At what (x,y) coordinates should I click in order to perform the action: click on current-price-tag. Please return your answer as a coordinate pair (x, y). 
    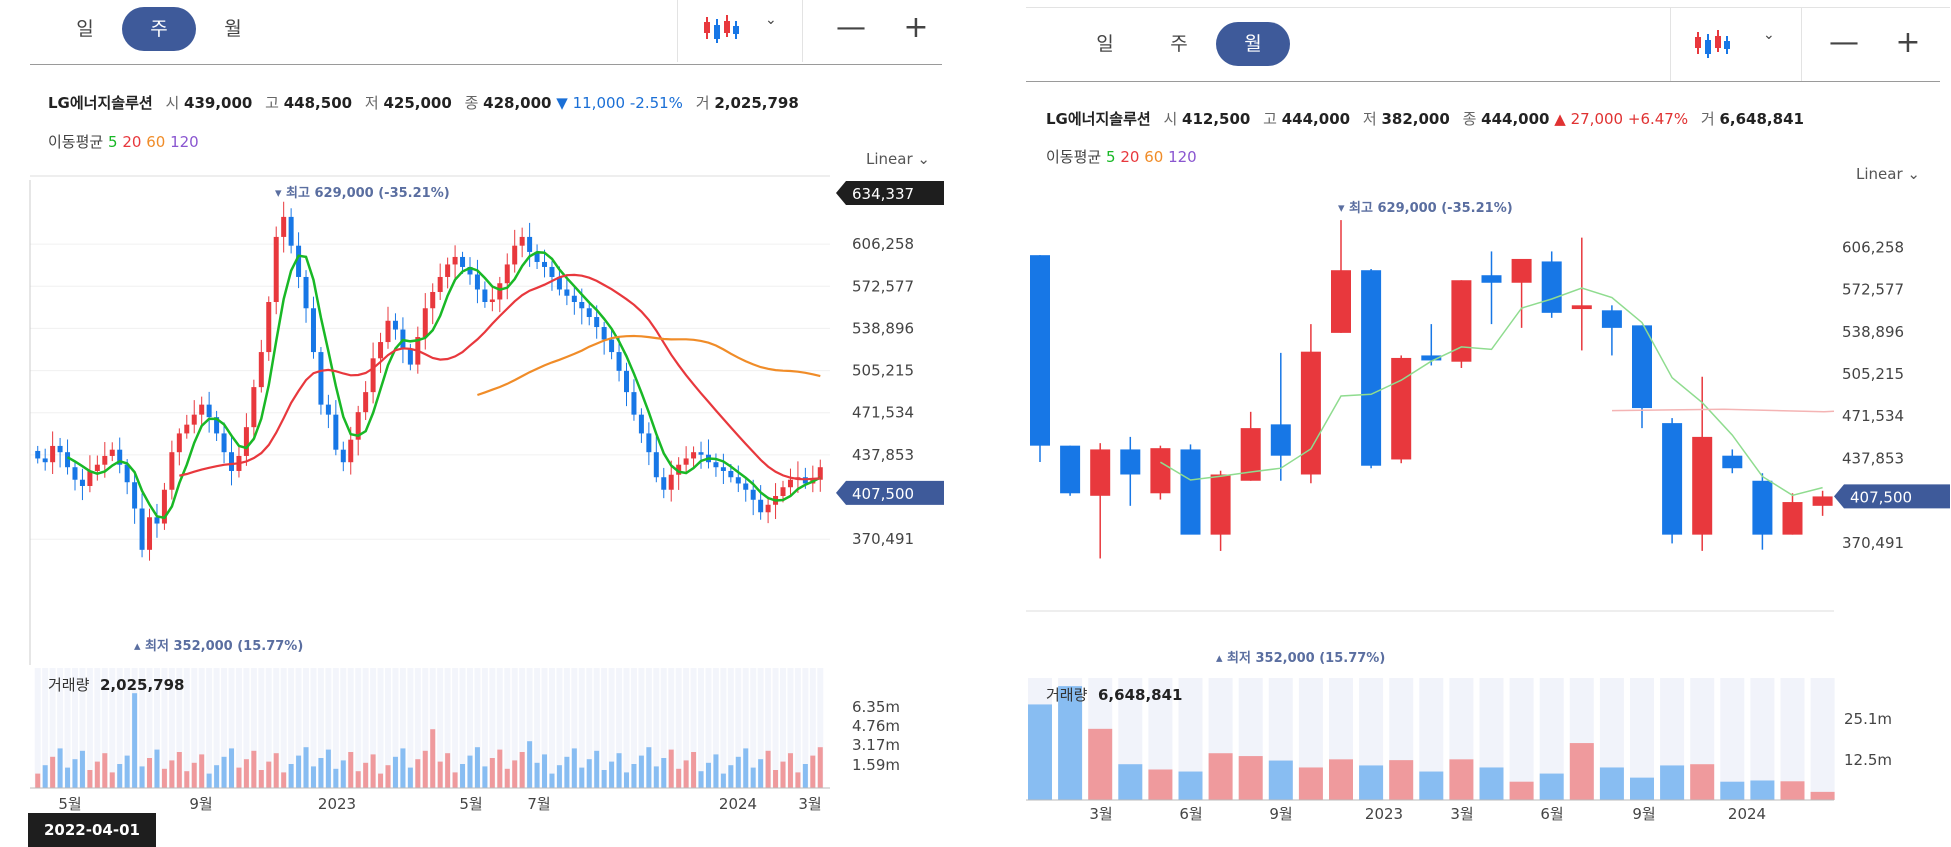
    Looking at the image, I should click on (1892, 496).